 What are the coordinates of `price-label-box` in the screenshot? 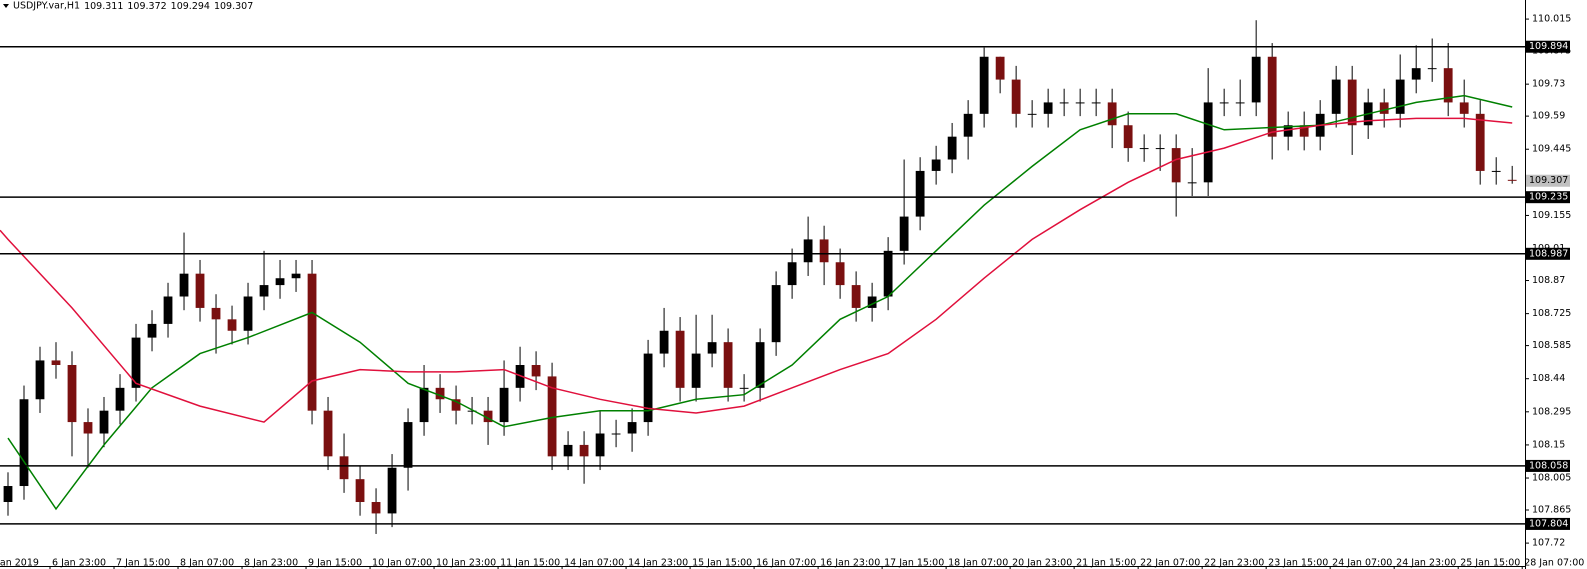 It's located at (1548, 180).